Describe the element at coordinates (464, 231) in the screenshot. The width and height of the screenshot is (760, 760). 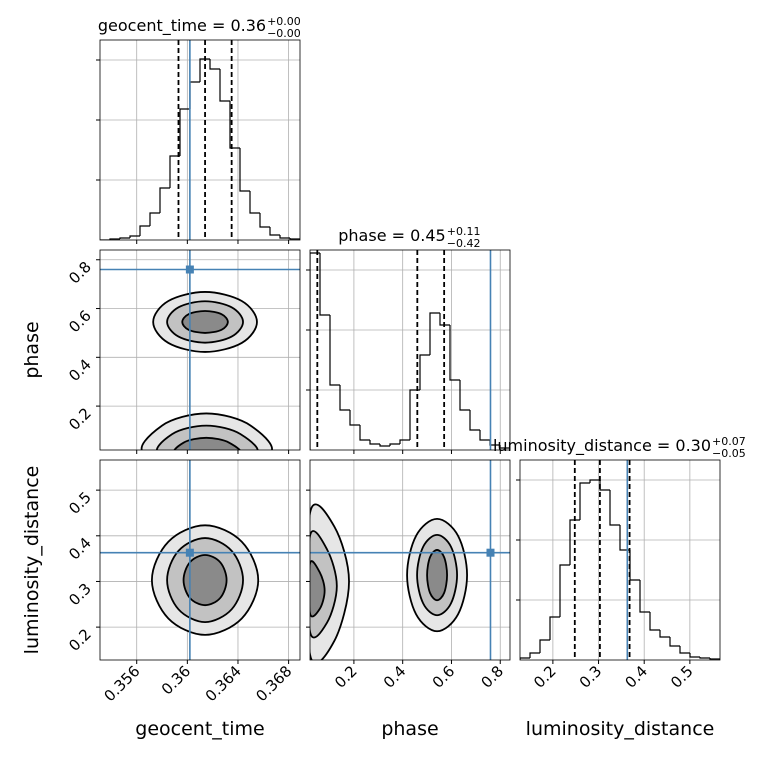
I see `title-upper: +0.11` at that location.